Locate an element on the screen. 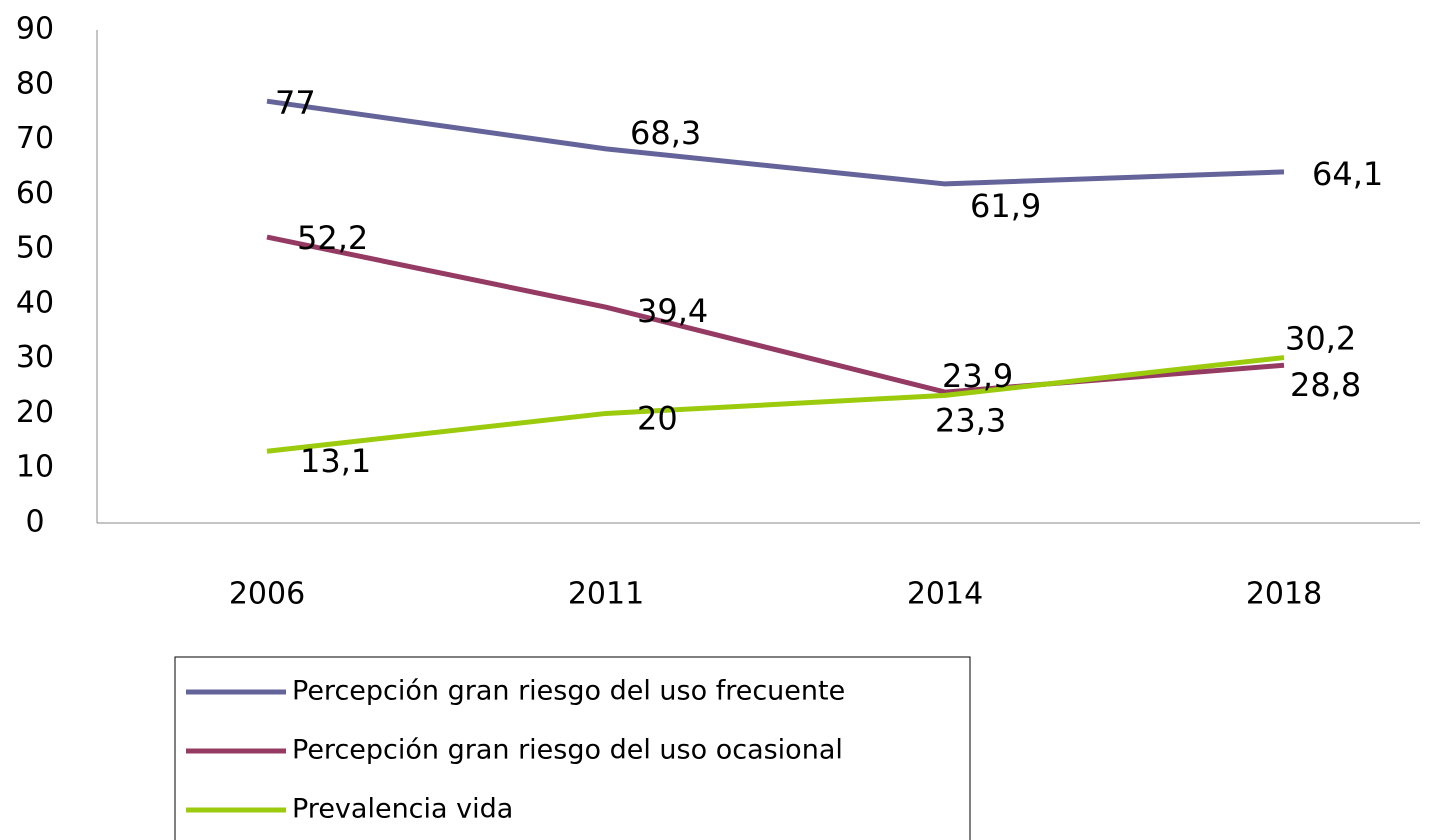 Image resolution: width=1432 pixels, height=840 pixels. y-tick-label: 80 is located at coordinates (35, 83).